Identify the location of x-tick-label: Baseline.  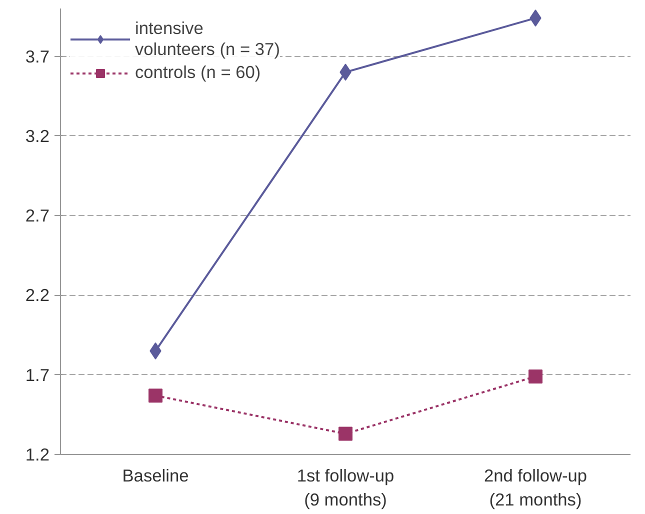
(155, 476).